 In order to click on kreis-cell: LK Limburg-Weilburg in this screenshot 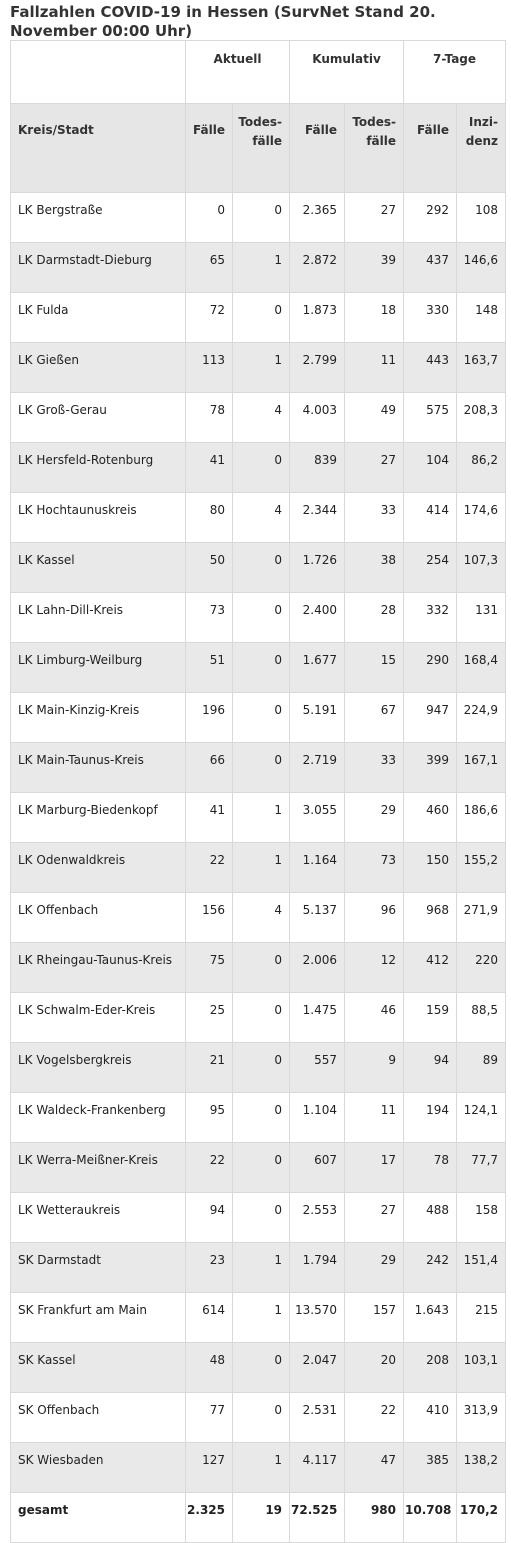, I will do `click(98, 667)`.